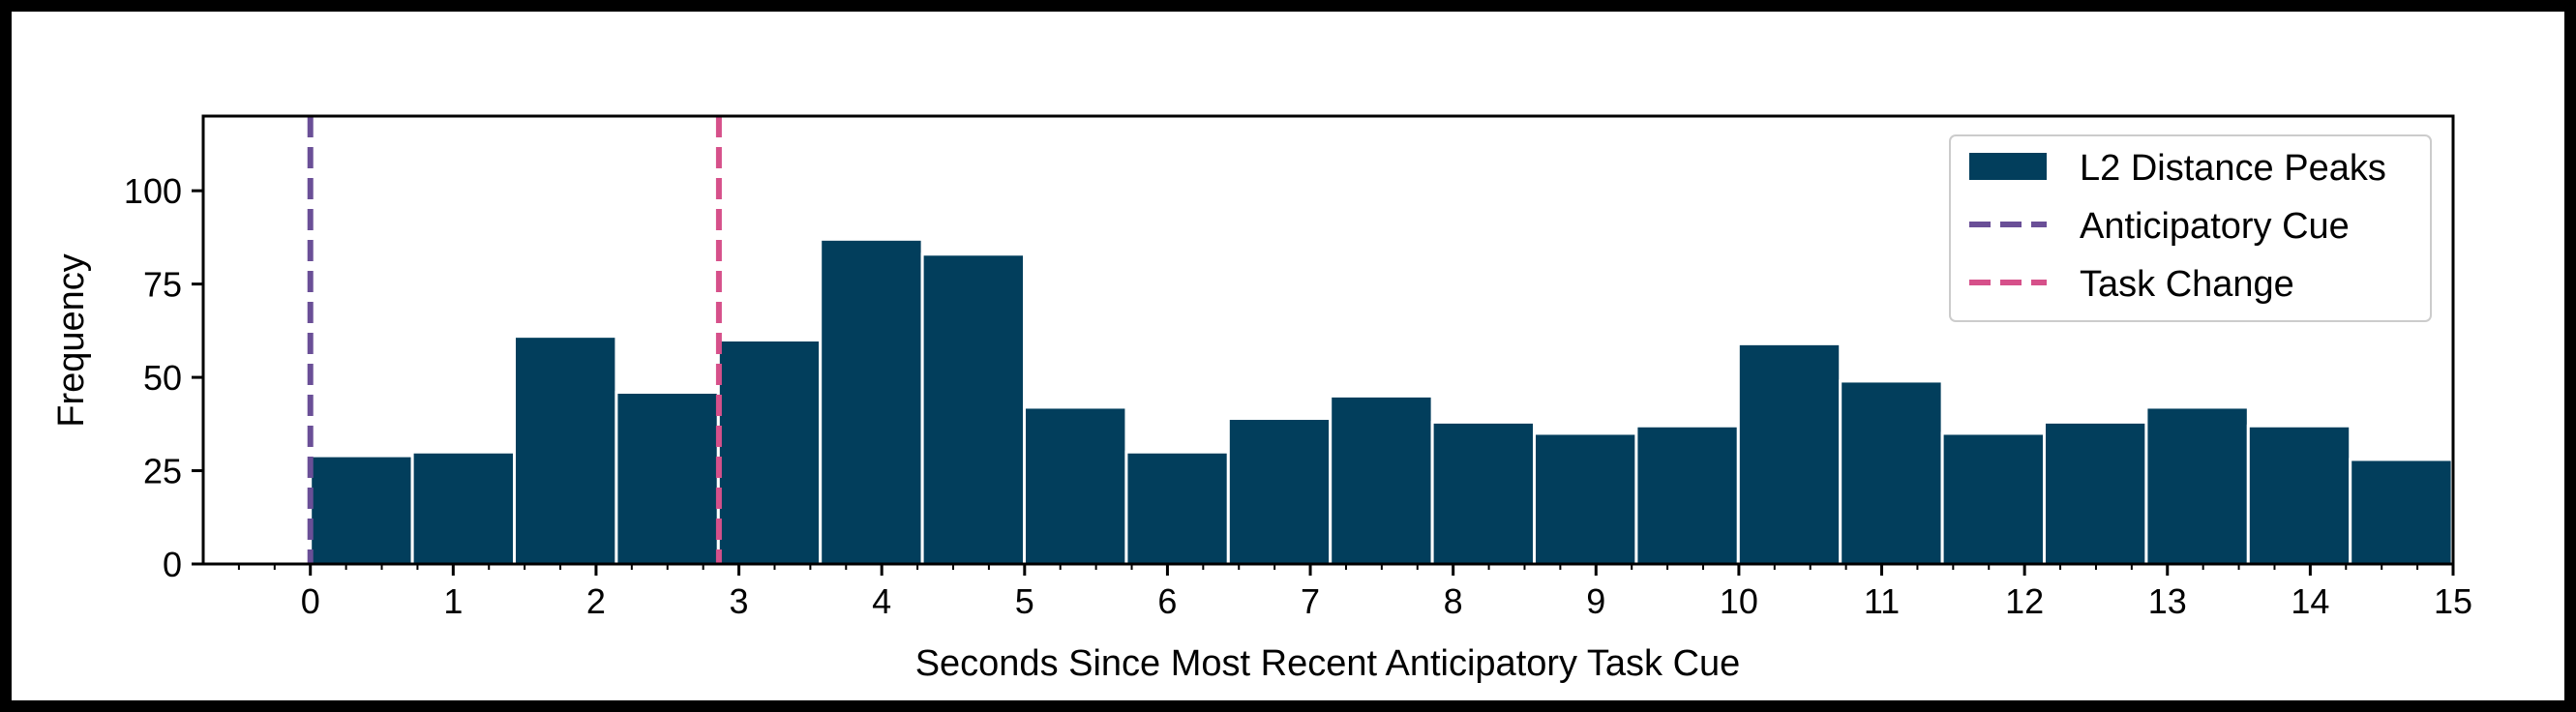  Describe the element at coordinates (453, 601) in the screenshot. I see `x-tick-label: 1` at that location.